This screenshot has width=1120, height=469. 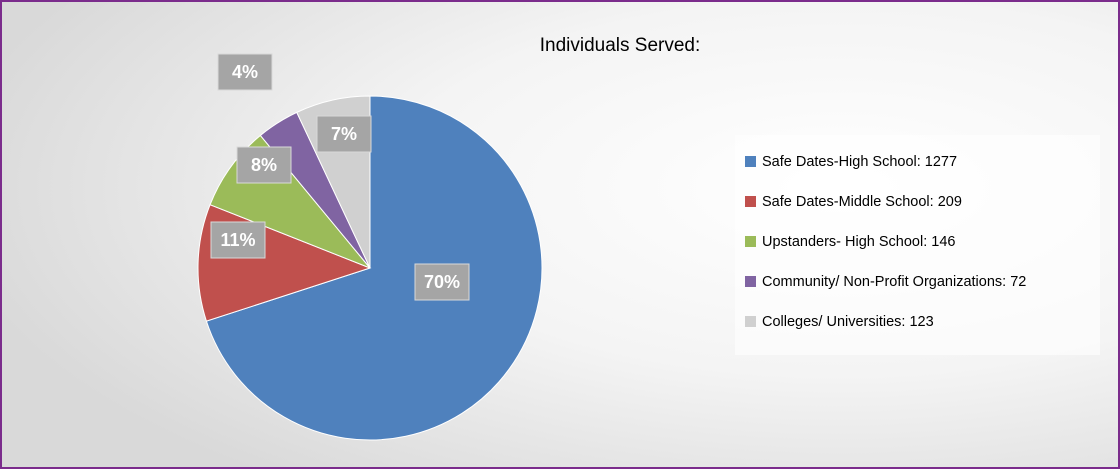 I want to click on data-label: 7%, so click(x=344, y=134).